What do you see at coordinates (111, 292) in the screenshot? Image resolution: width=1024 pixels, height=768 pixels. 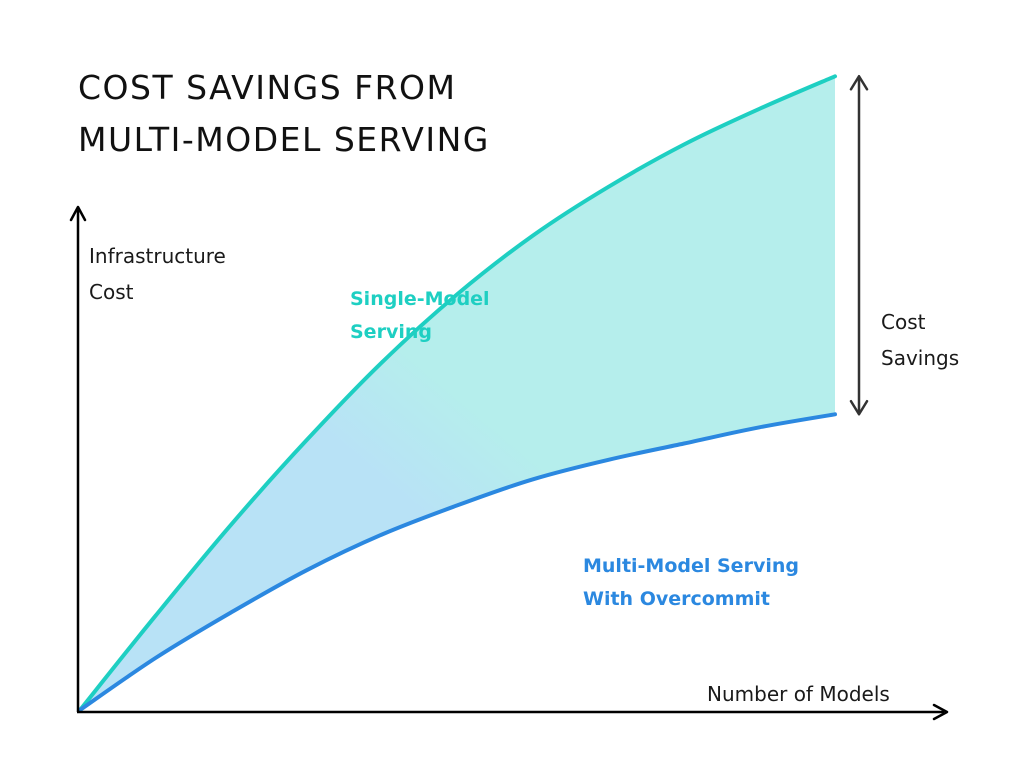 I see `y-axis-label-line-2: Cost` at bounding box center [111, 292].